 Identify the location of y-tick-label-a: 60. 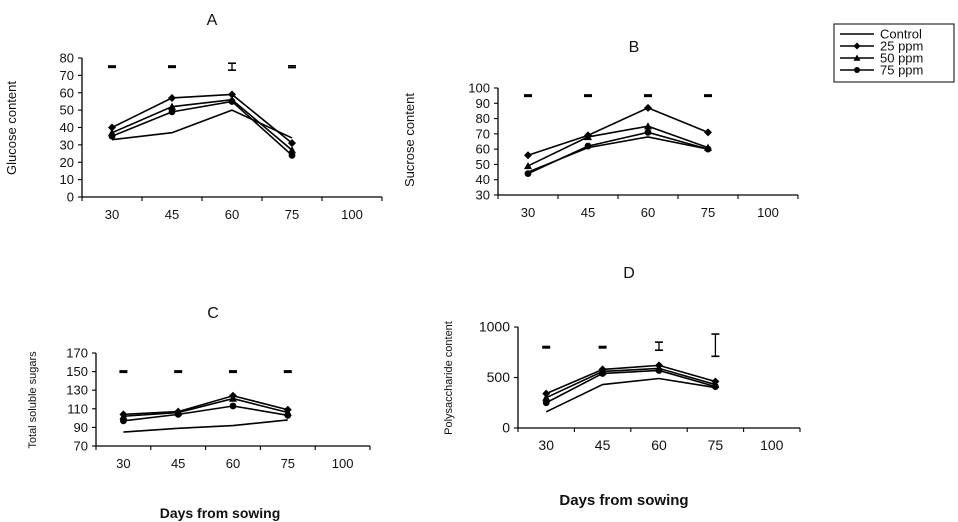
(67, 92).